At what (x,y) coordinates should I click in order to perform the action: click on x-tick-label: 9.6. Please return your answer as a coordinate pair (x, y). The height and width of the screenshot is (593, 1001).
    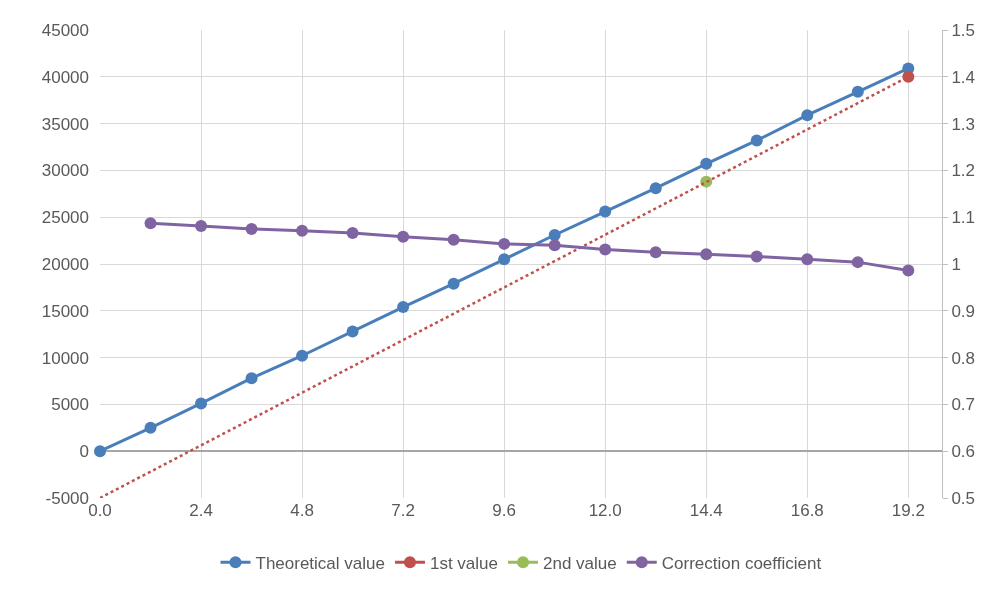
    Looking at the image, I should click on (504, 510).